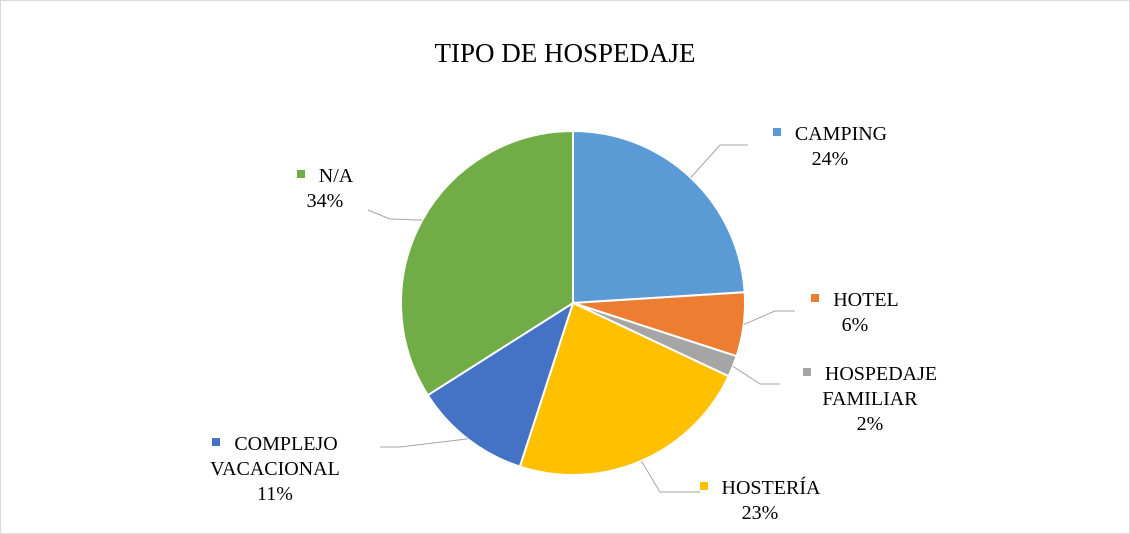  What do you see at coordinates (866, 300) in the screenshot?
I see `category-label: HOTEL` at bounding box center [866, 300].